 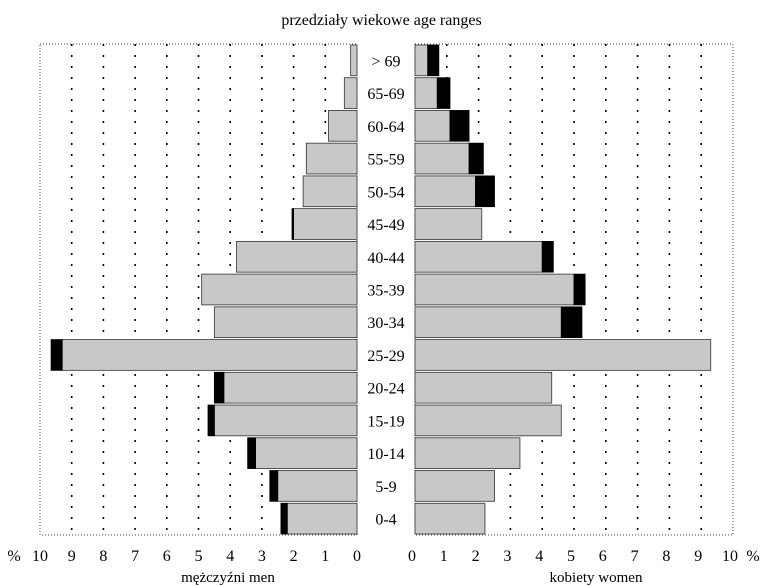 I want to click on left-axis-label: mężczyźni men, so click(x=228, y=578).